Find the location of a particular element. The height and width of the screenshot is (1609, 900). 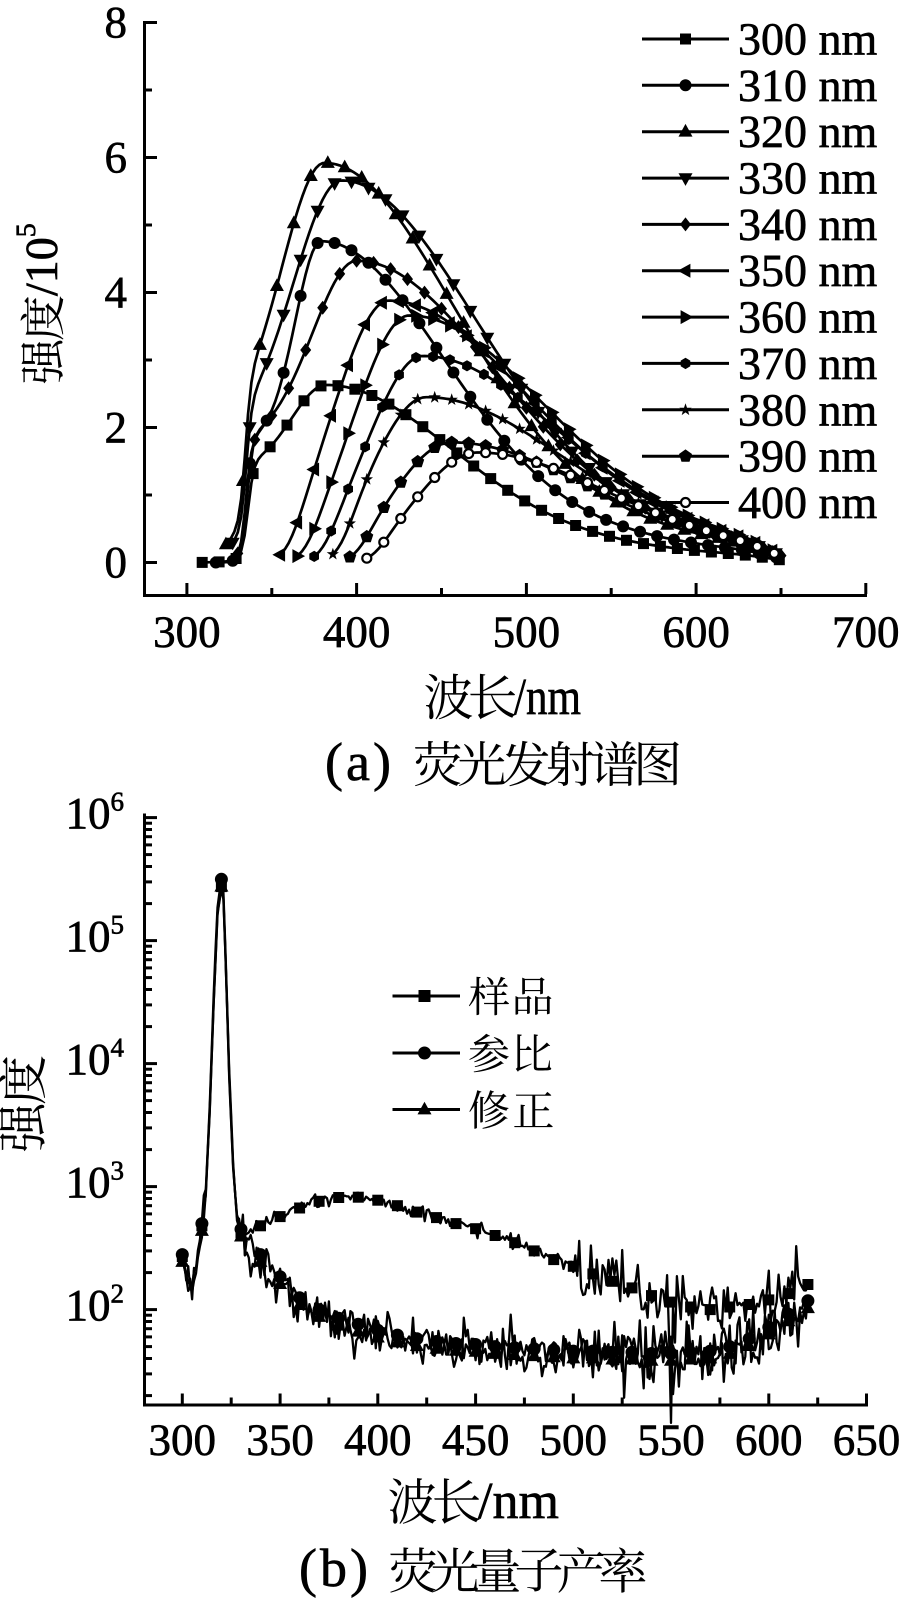

svg-text: 360 nm is located at coordinates (808, 317).